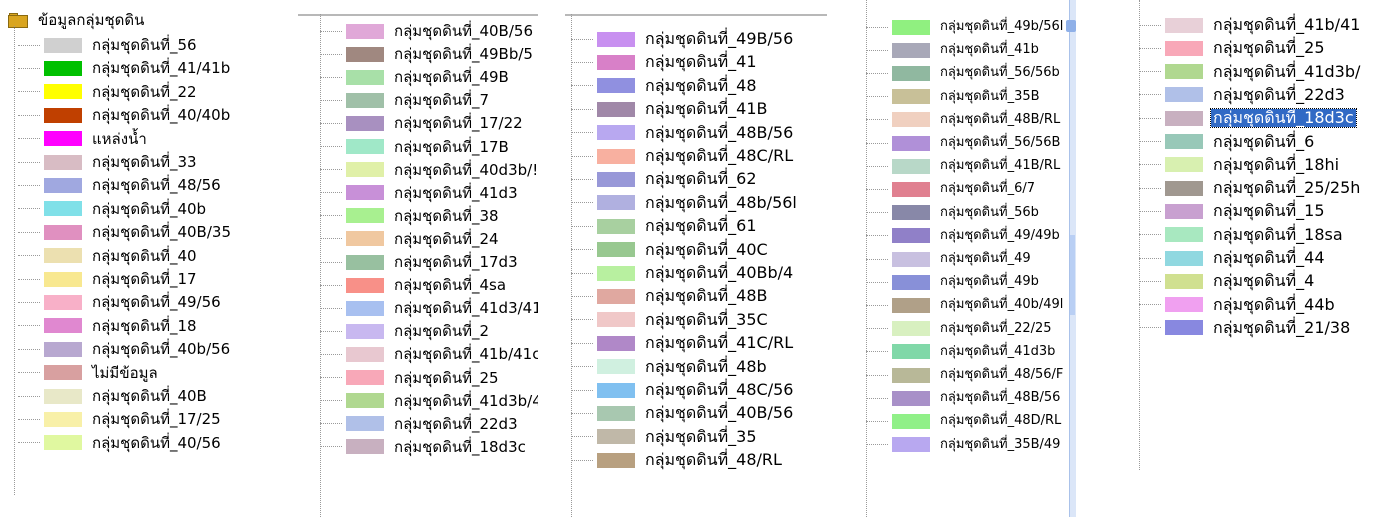 This screenshot has height=517, width=1387. I want to click on legend-item: กลุ่มชุดดินที่_40/40b, so click(125, 115).